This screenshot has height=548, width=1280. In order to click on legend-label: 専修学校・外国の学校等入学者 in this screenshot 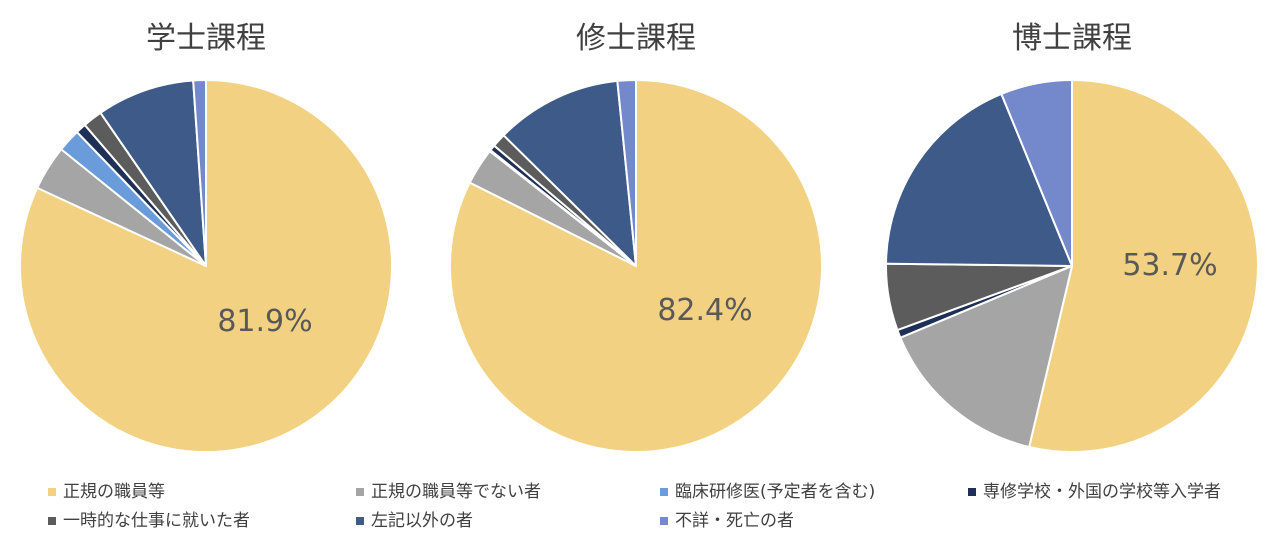, I will do `click(1102, 492)`.